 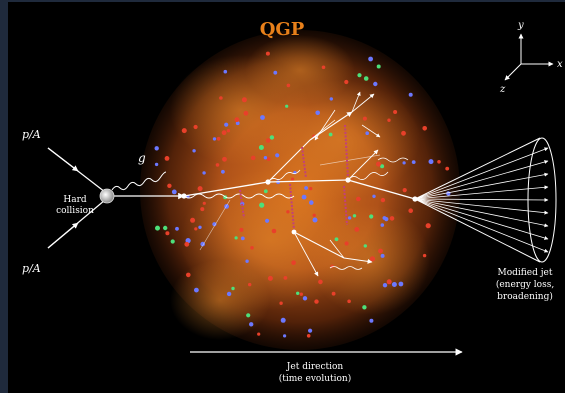 What do you see at coordinates (502, 89) in the screenshot?
I see `label-axis-z: z` at bounding box center [502, 89].